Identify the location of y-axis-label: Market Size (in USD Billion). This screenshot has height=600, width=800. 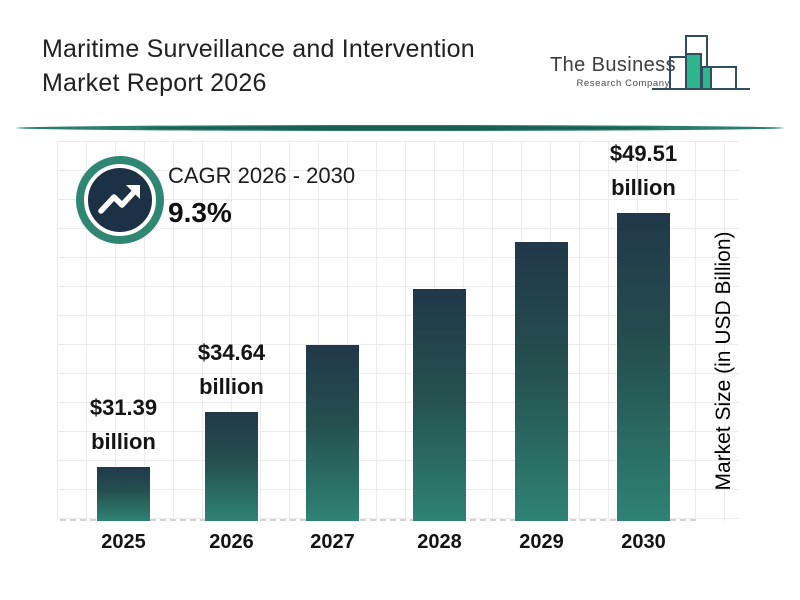
(723, 361).